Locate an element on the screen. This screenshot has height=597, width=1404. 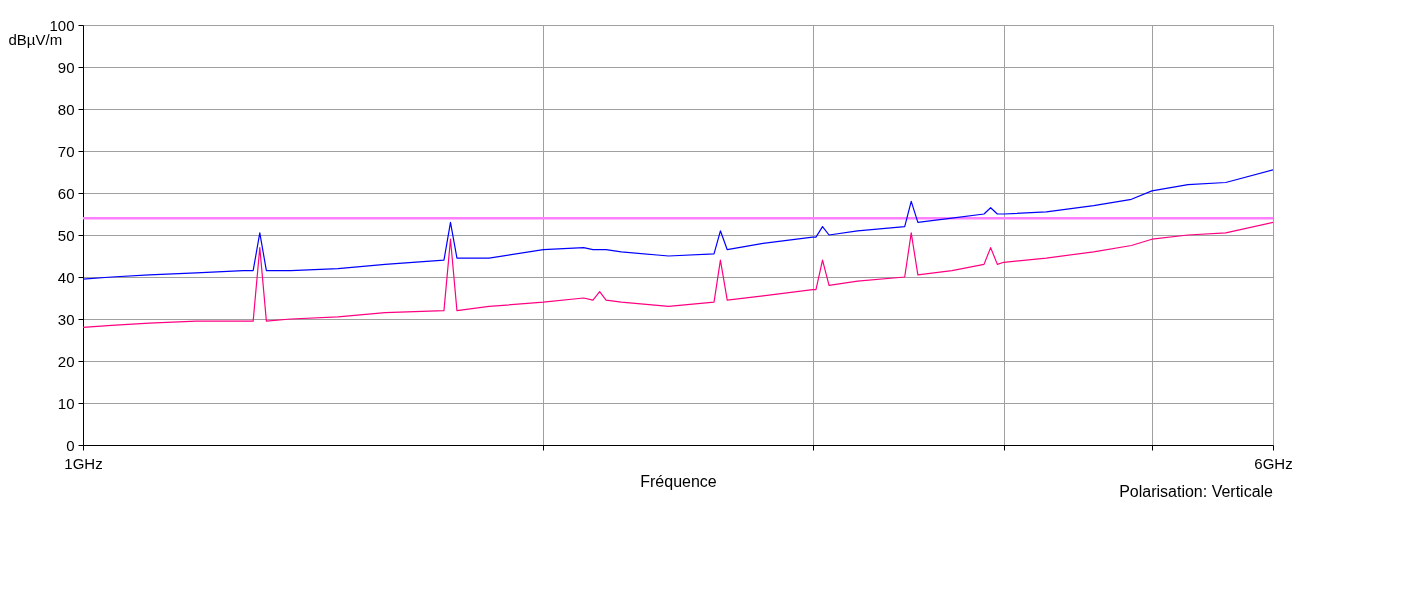
y-tick-label: 90 is located at coordinates (66, 67).